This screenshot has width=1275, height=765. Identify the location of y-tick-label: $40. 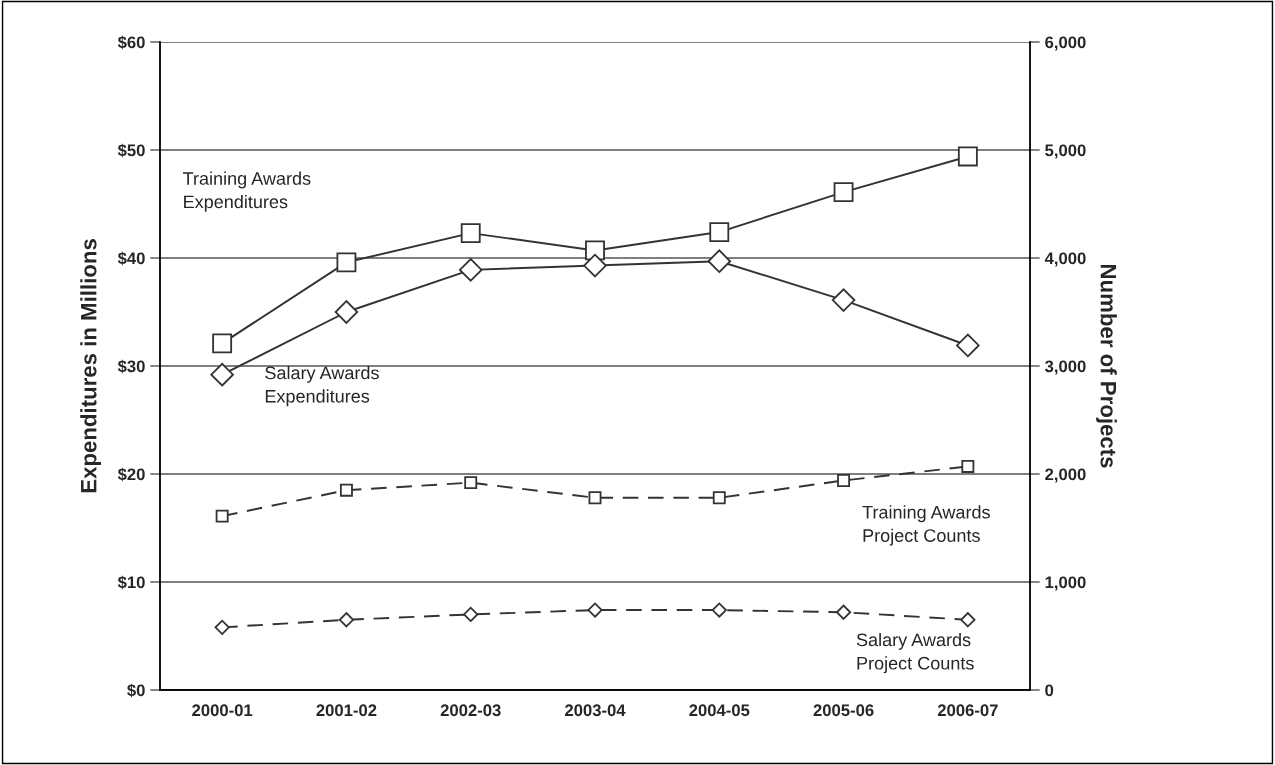
(131, 258).